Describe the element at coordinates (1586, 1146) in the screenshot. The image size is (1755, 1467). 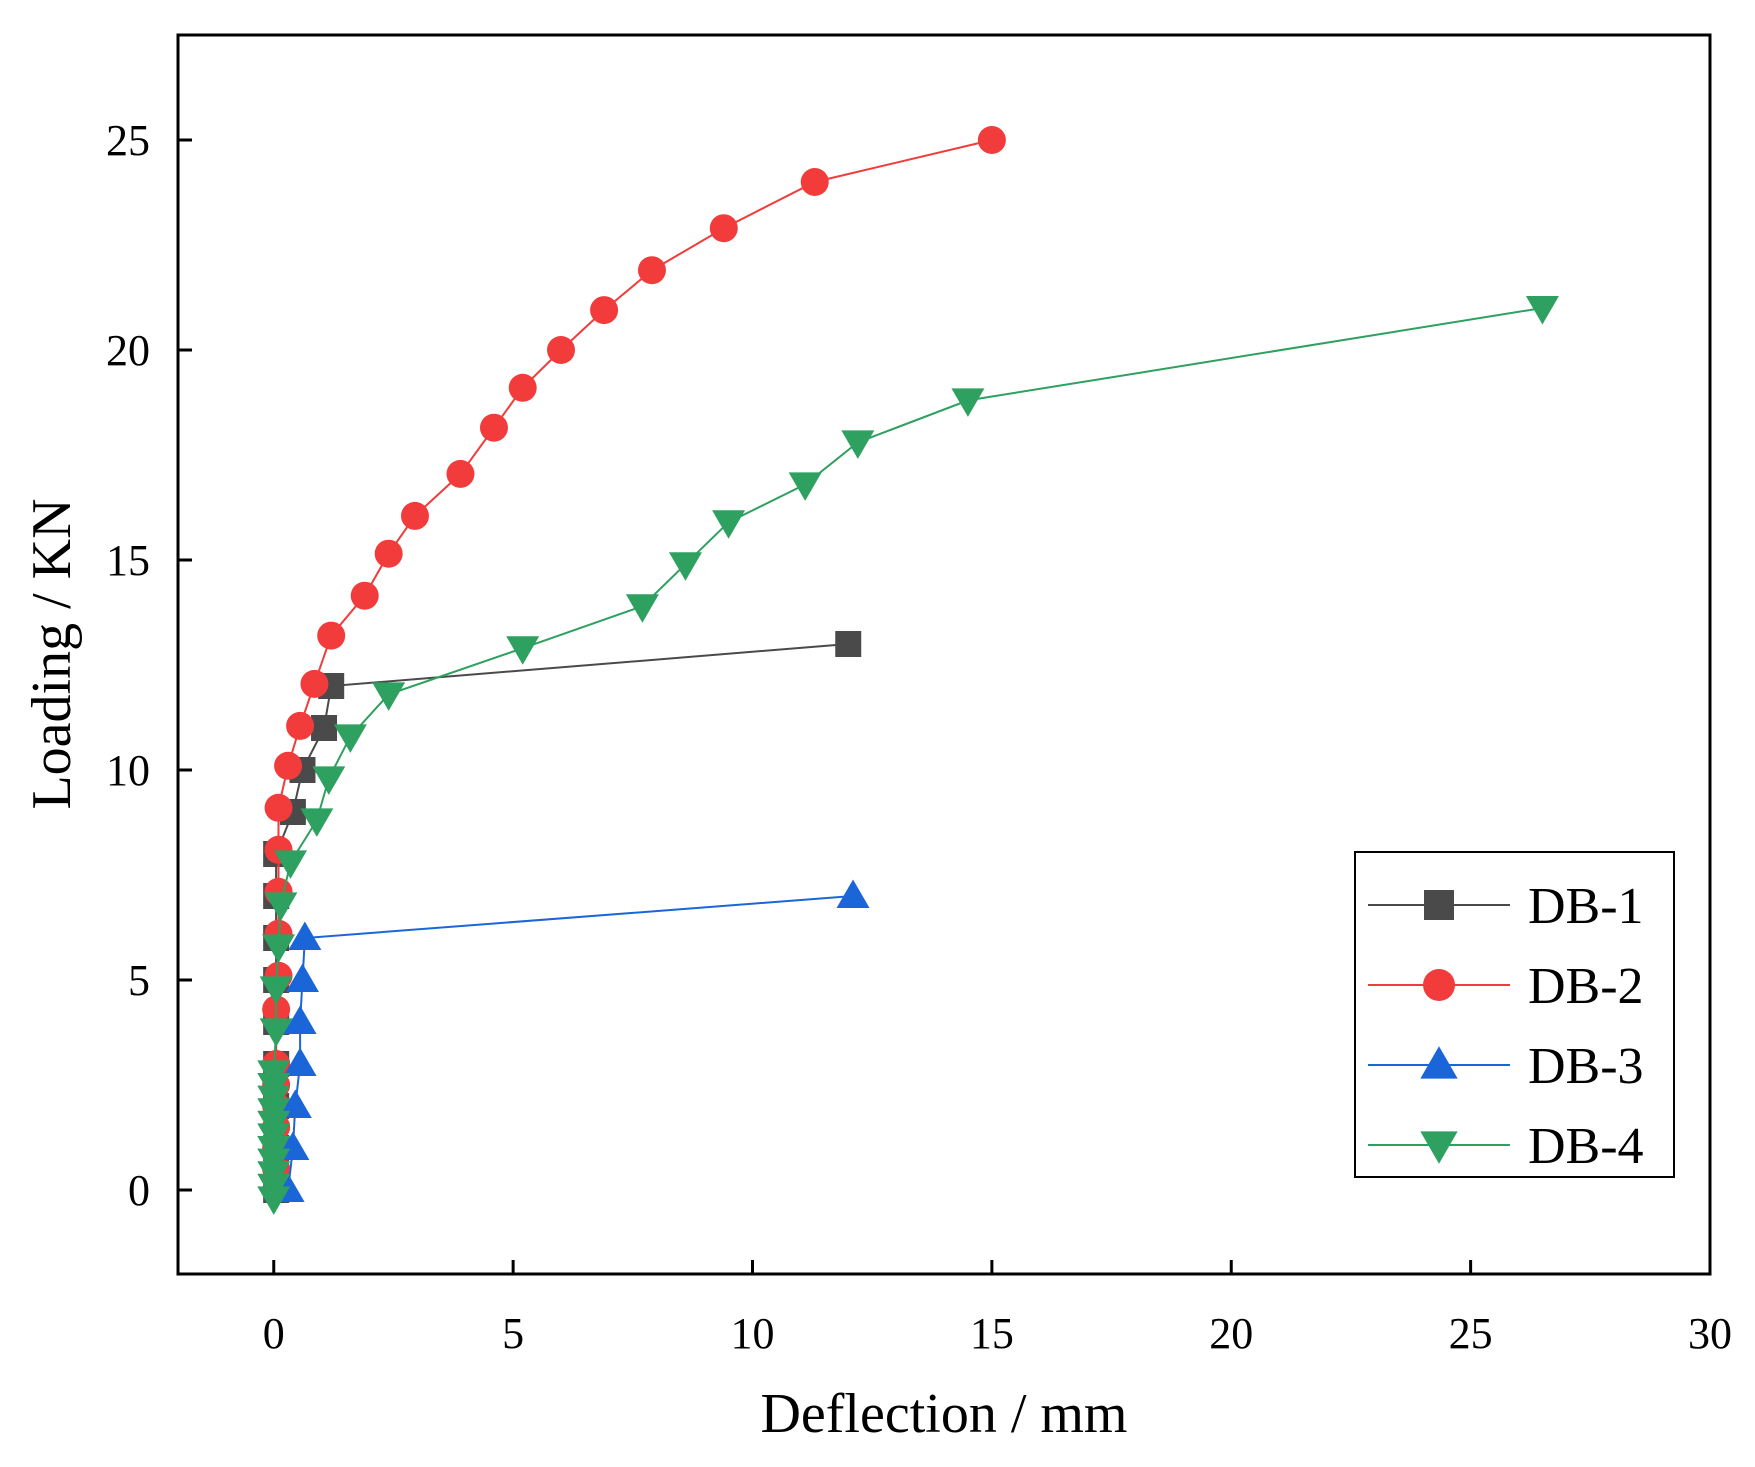
I see `legend-label: DB-4` at that location.